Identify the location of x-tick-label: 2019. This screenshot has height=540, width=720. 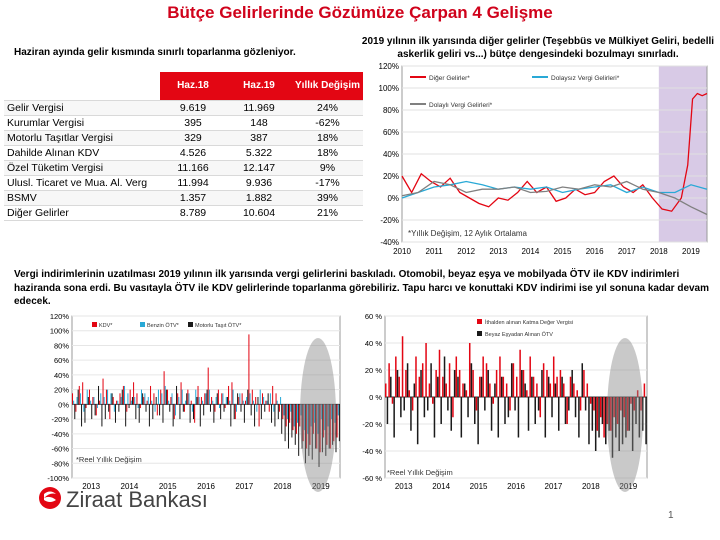
(628, 486).